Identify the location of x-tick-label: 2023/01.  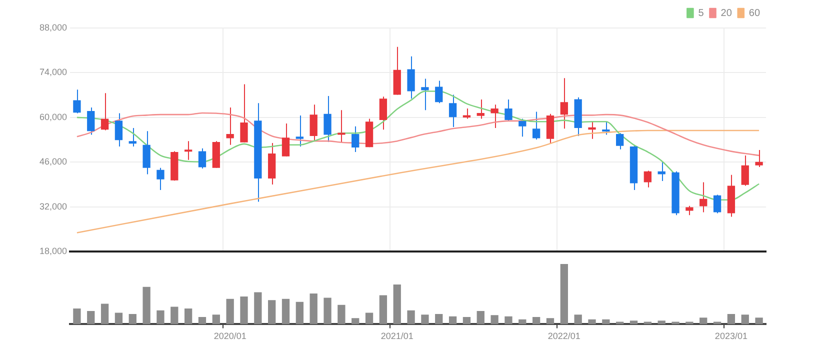
(731, 336).